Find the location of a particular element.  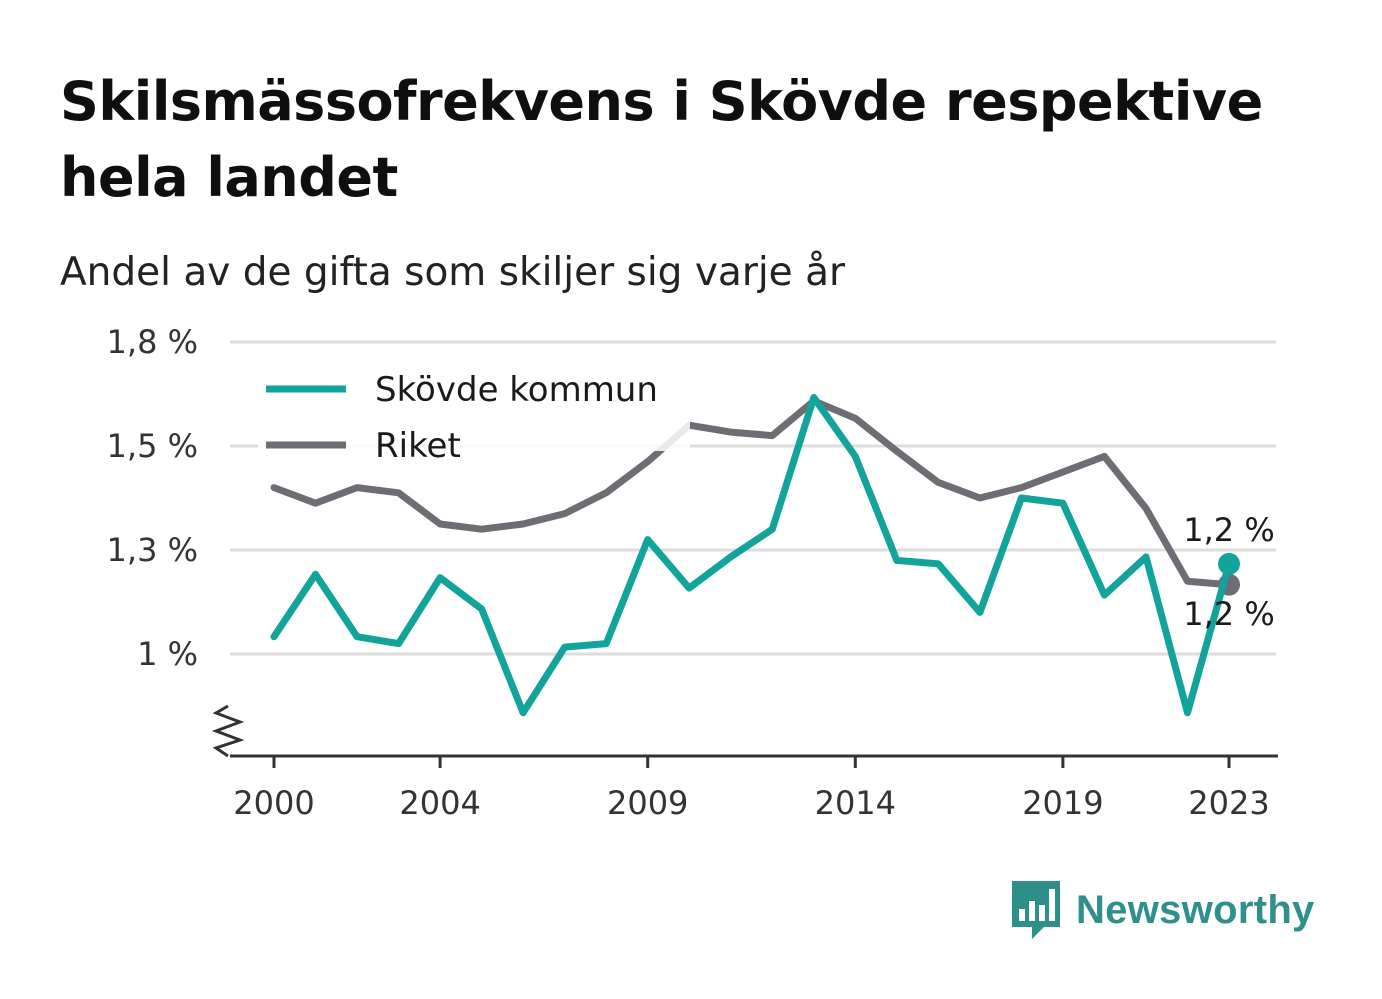

x-tick-label: 2019 is located at coordinates (1062, 803).